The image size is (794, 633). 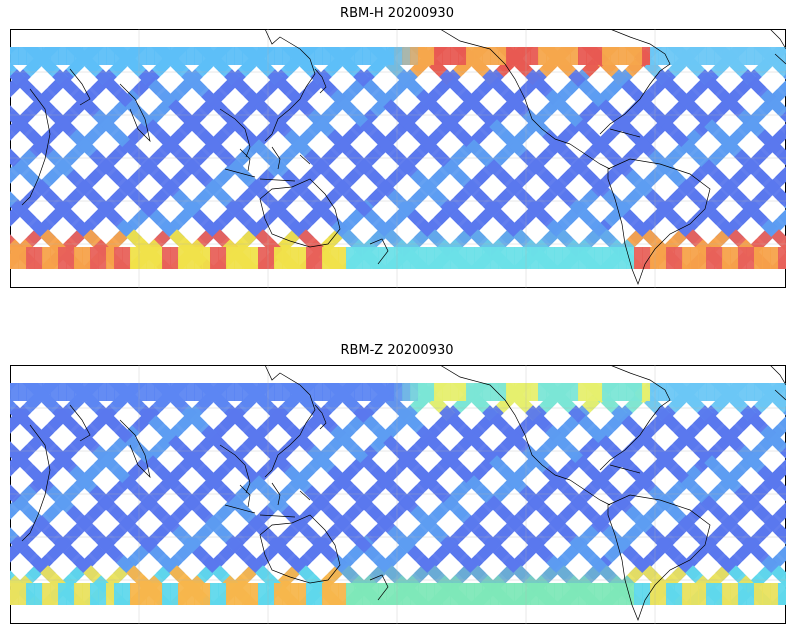 I want to click on panel-title-rbm-h: RBM-H 20200930, so click(x=397, y=13).